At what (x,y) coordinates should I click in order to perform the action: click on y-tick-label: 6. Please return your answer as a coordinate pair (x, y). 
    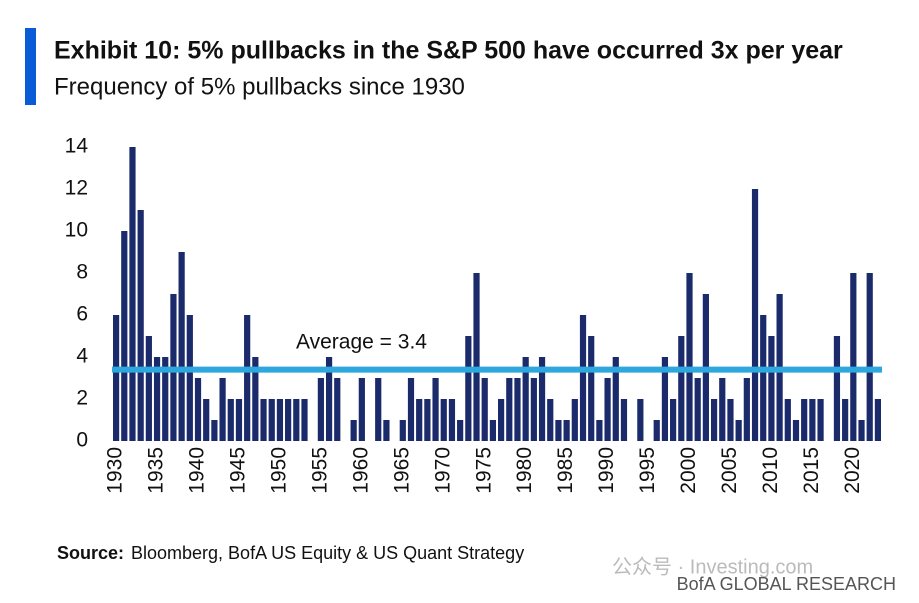
    Looking at the image, I should click on (82, 314).